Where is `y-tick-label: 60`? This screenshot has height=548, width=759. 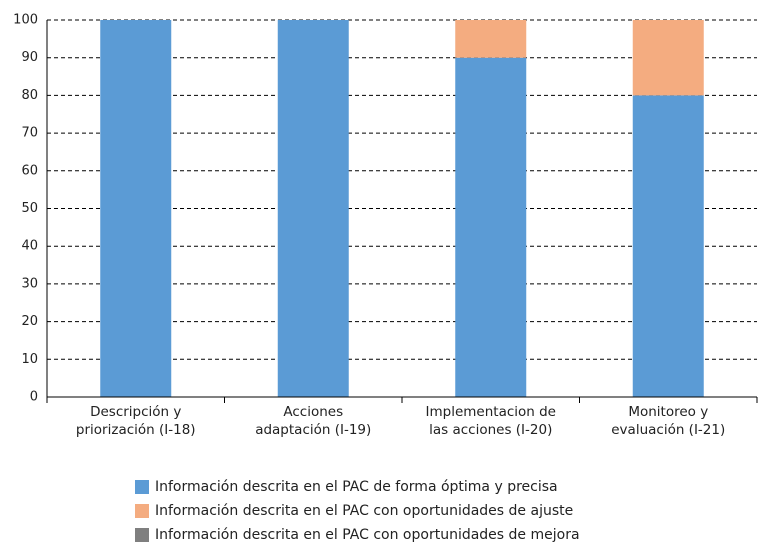 y-tick-label: 60 is located at coordinates (29, 170).